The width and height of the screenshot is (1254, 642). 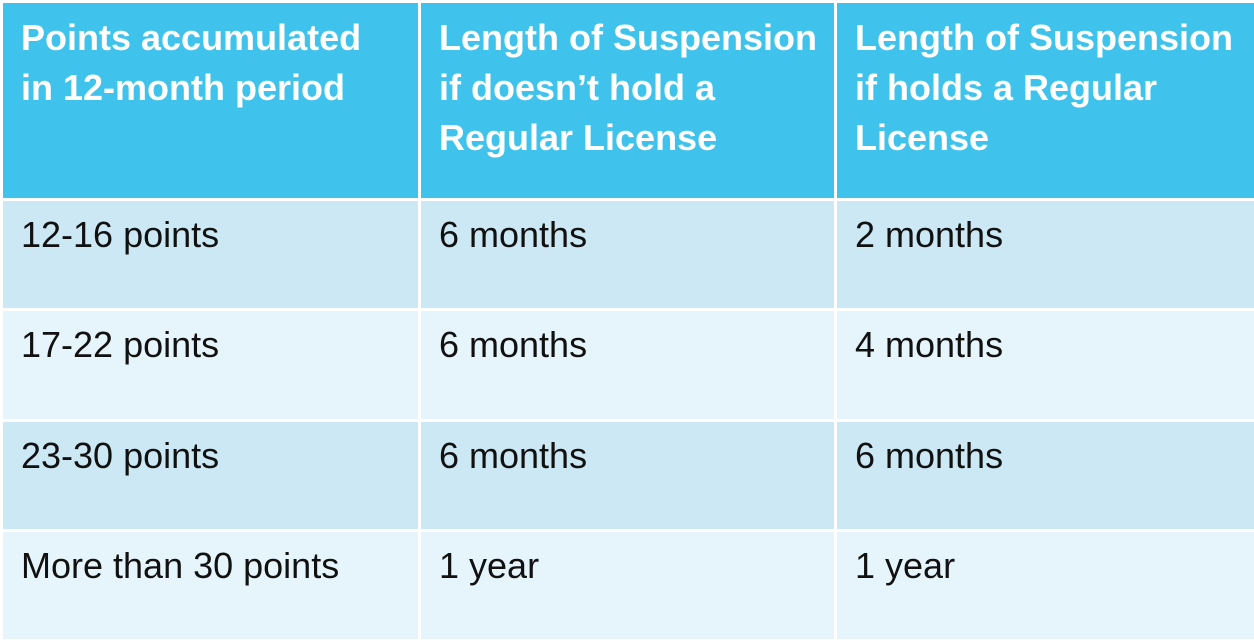 I want to click on cell-regular-license: 1 year, so click(x=1044, y=585).